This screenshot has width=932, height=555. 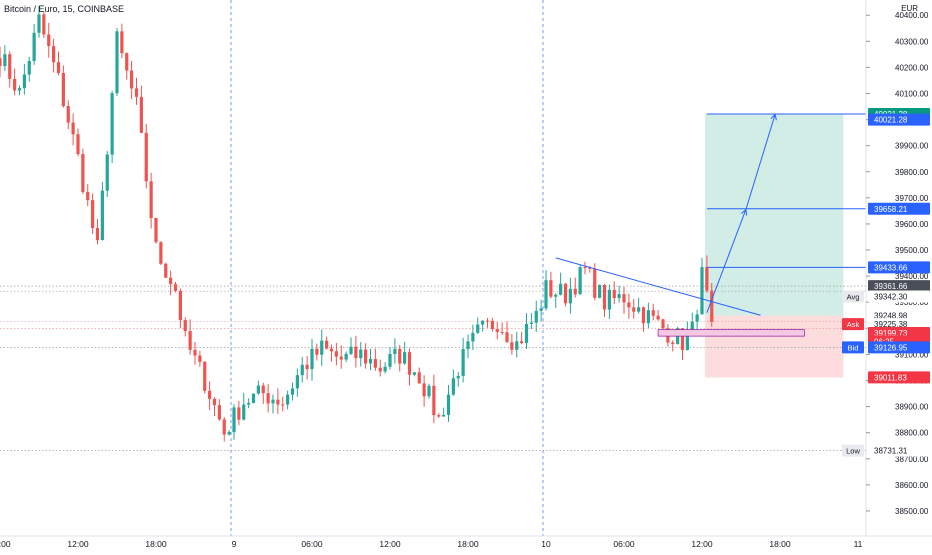 I want to click on price-tick-label: 40300.00, so click(x=912, y=41).